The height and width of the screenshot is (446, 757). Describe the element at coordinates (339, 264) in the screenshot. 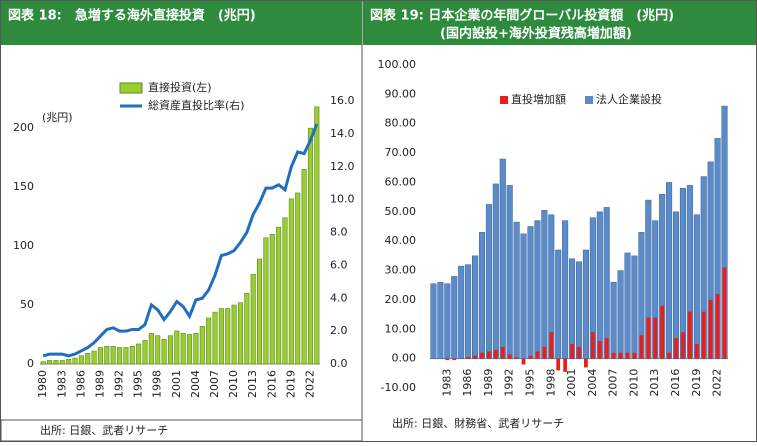

I see `y-tick-label: 6.0` at that location.